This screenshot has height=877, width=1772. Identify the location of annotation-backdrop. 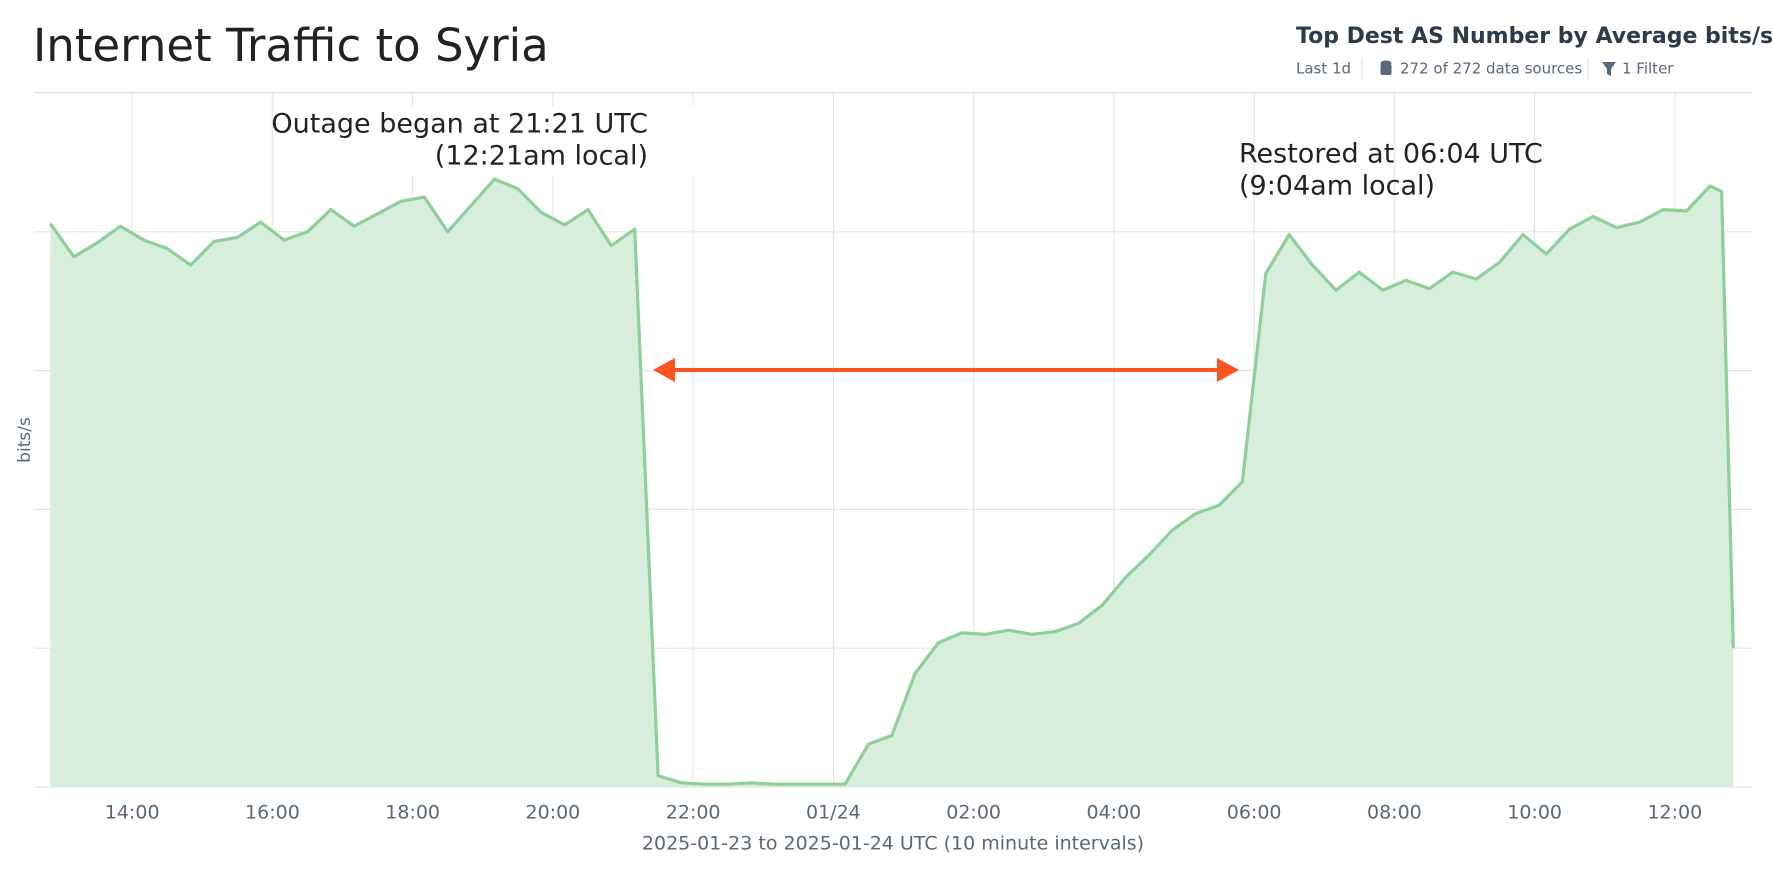
(496, 141).